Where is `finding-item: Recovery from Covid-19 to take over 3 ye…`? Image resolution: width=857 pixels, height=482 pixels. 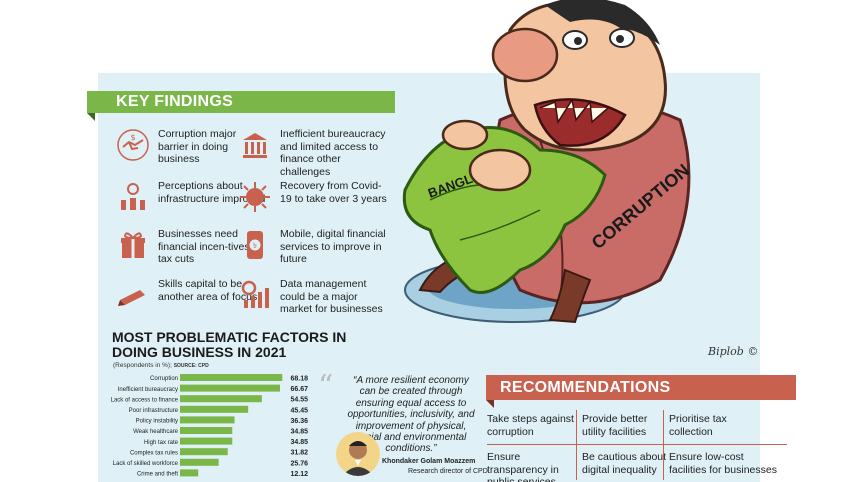
finding-item: Recovery from Covid-19 to take over 3 ye… is located at coordinates (313, 197).